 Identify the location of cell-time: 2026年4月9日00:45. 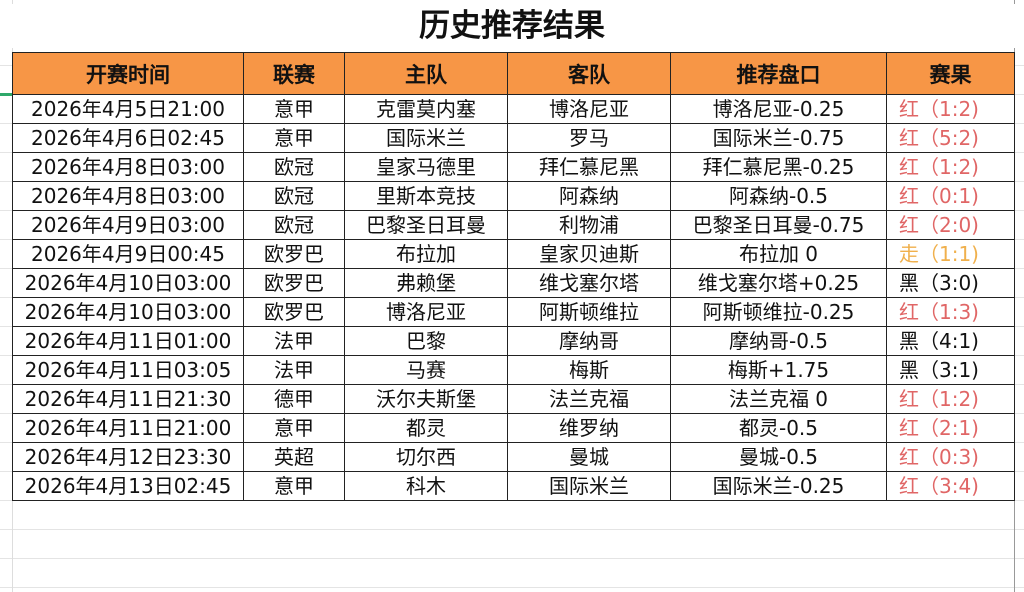
(128, 254).